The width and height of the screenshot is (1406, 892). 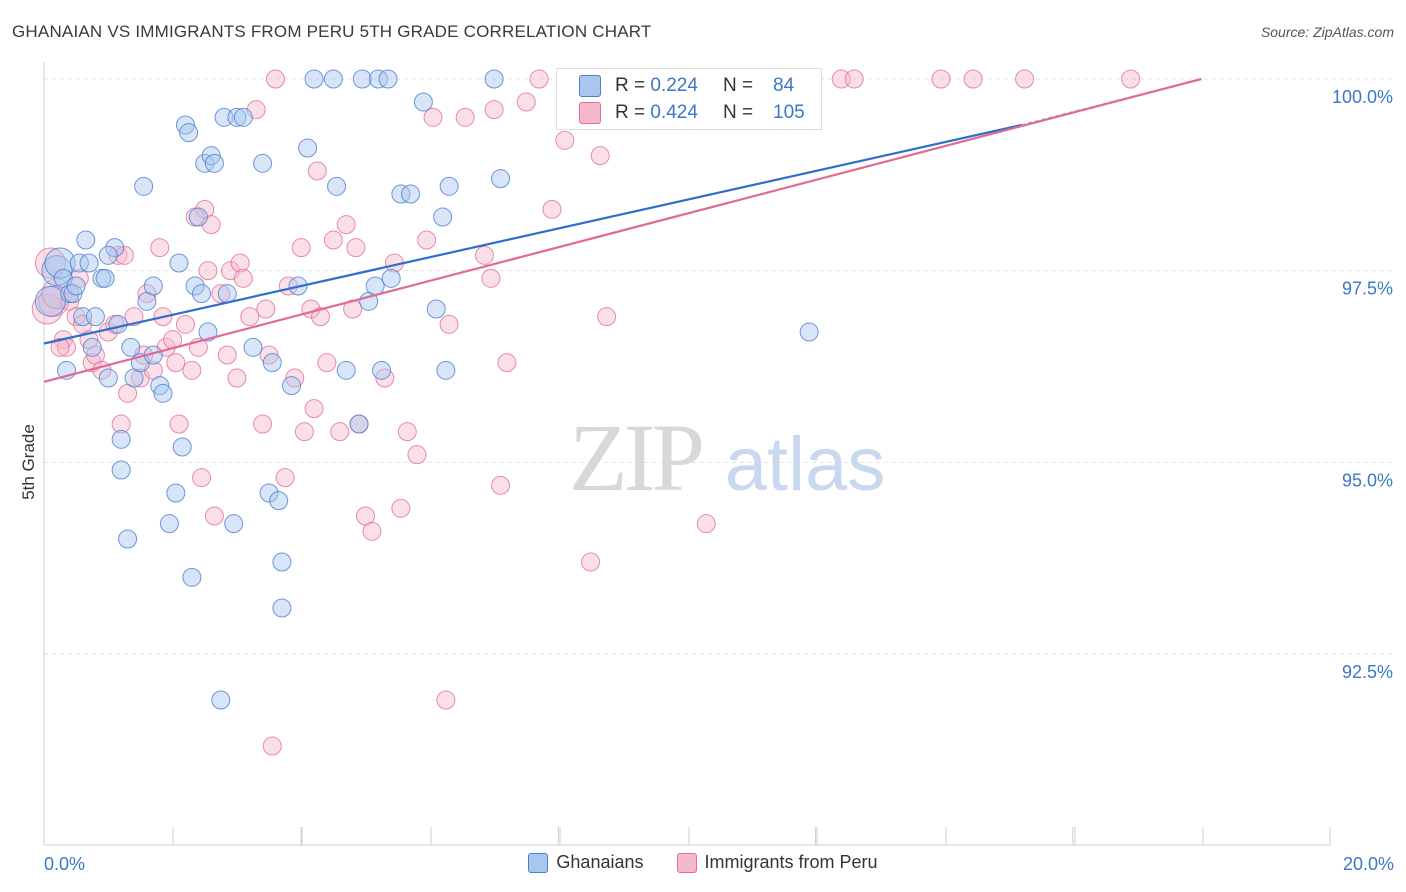 I want to click on x-min-label: 0.0%, so click(x=64, y=864).